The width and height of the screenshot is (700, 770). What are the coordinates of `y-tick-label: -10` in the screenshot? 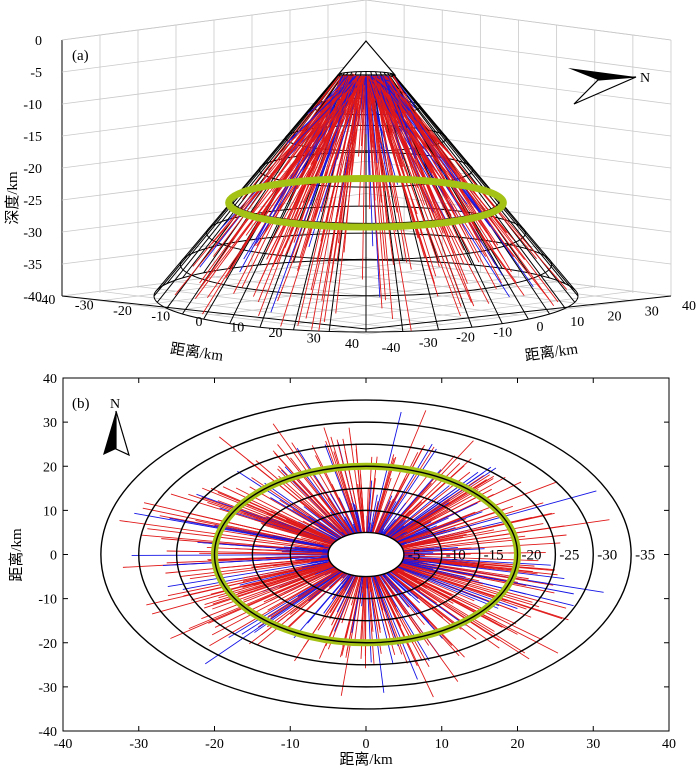 It's located at (47, 600).